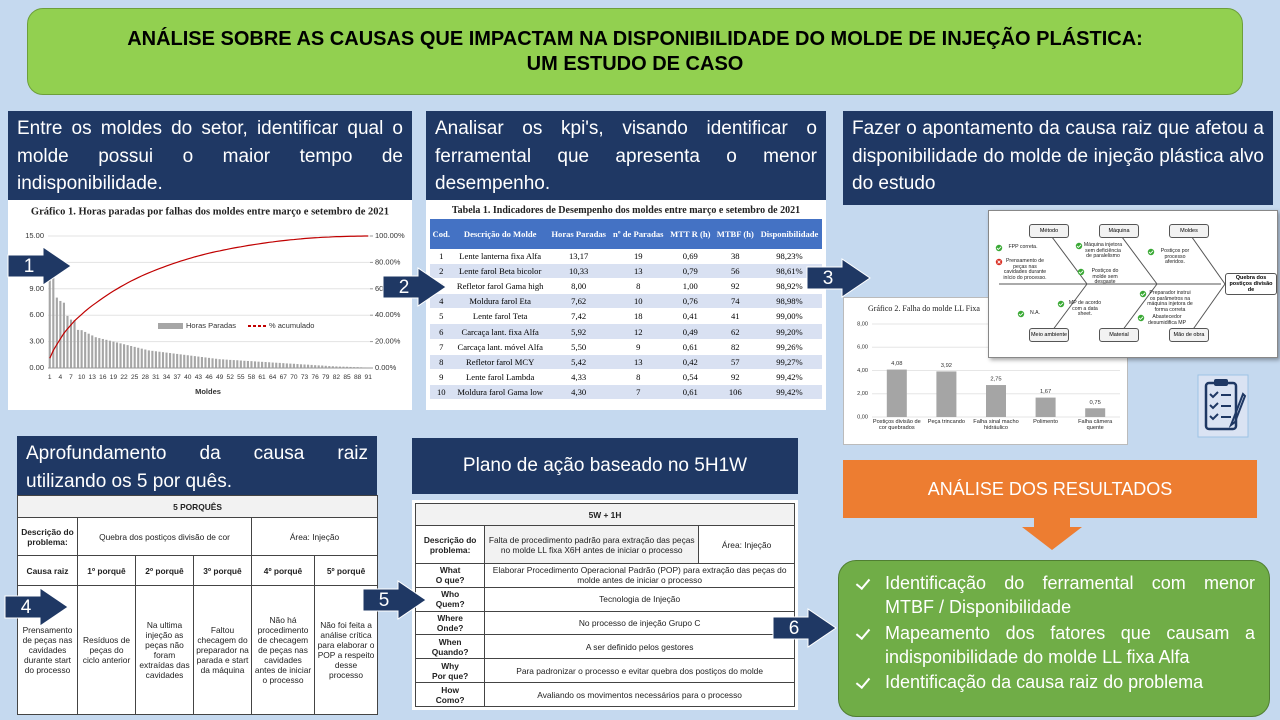  Describe the element at coordinates (1049, 231) in the screenshot. I see `fishbone-category: Método` at that location.